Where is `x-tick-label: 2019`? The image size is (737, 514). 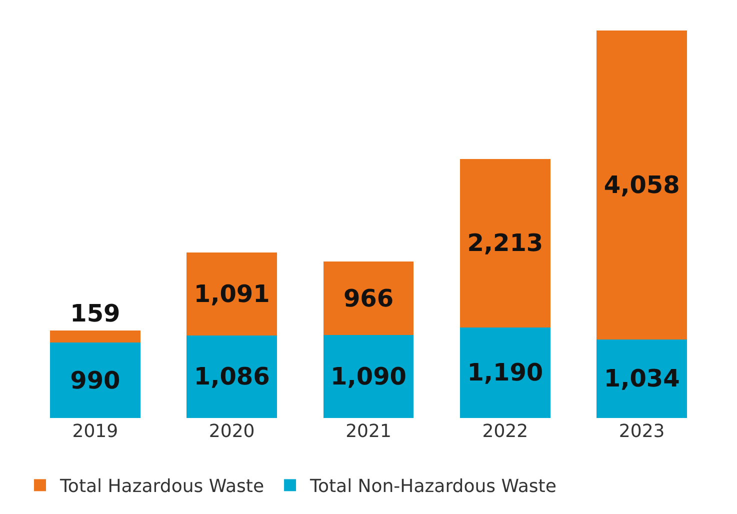 x-tick-label: 2019 is located at coordinates (95, 431).